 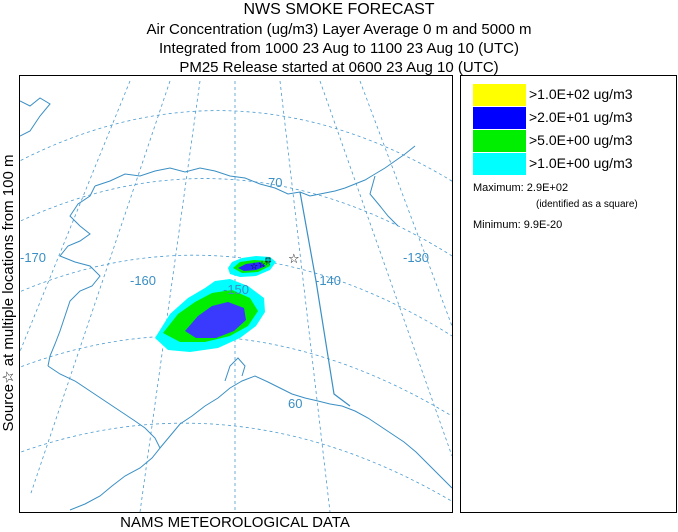 What do you see at coordinates (74, 276) in the screenshot?
I see `west-coast` at bounding box center [74, 276].